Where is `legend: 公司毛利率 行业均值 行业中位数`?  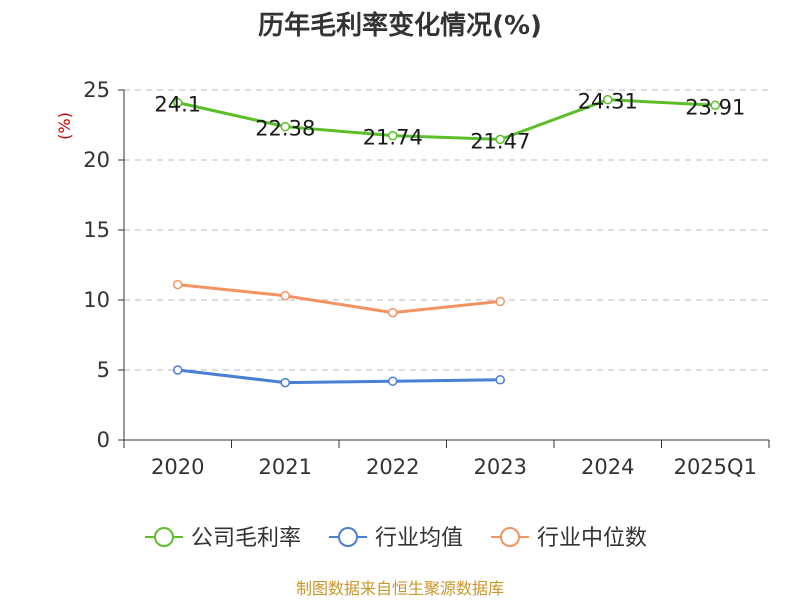 legend: 公司毛利率 行业均值 行业中位数 is located at coordinates (396, 538).